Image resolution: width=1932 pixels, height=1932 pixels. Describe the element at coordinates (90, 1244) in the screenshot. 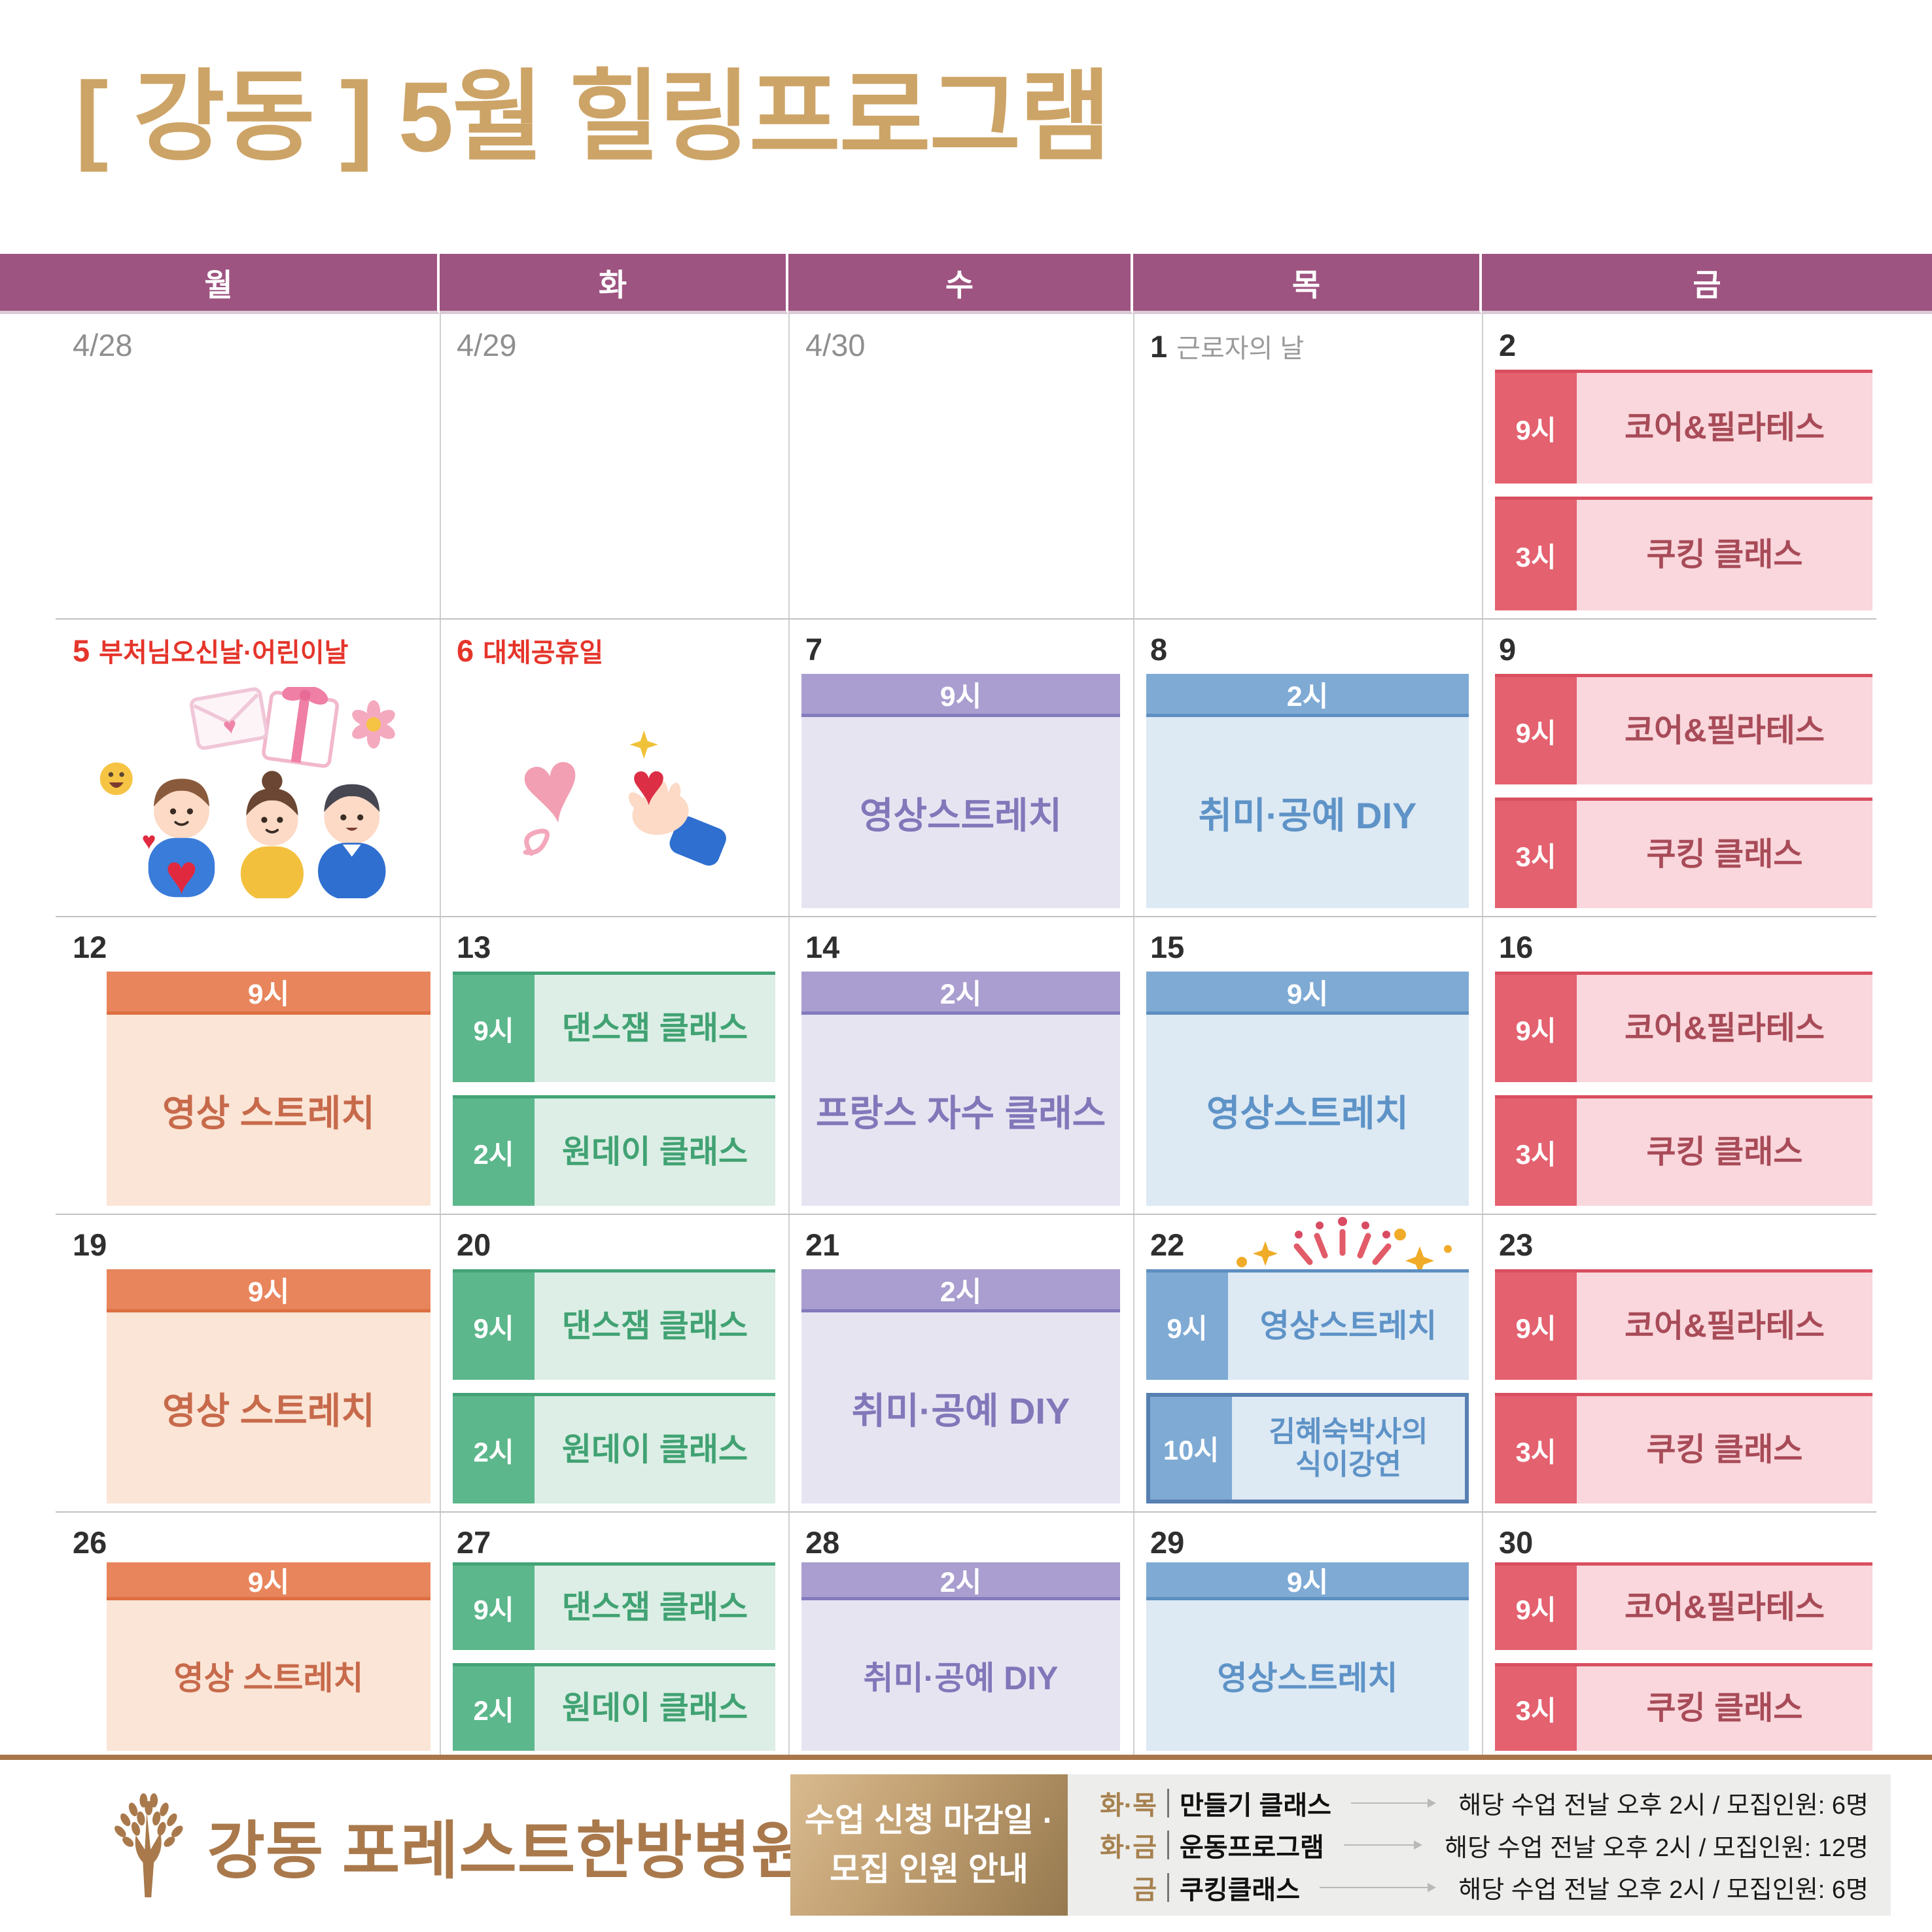

I see `date-number: 19` at that location.